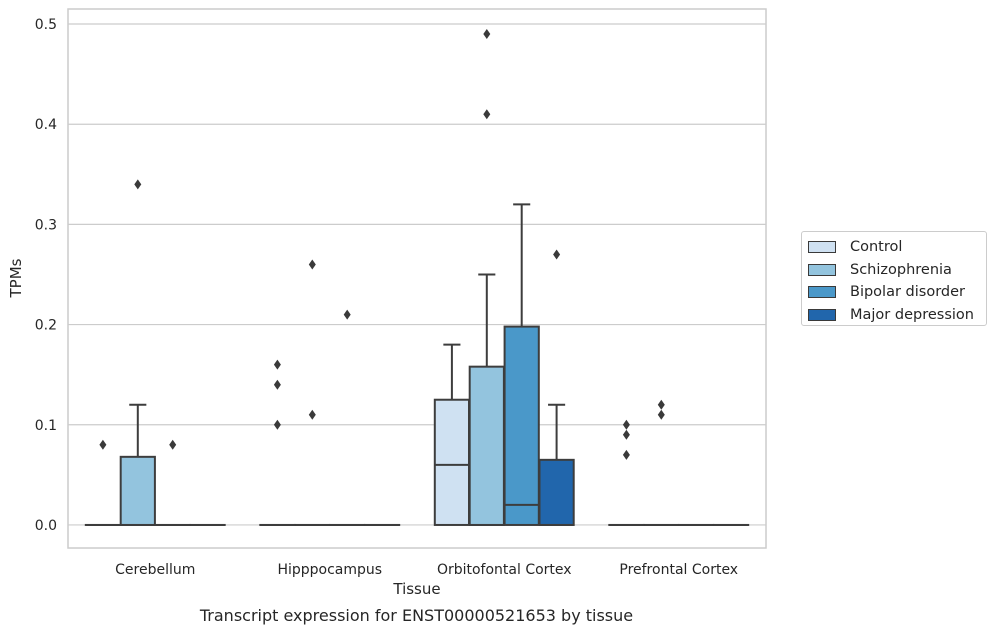  Describe the element at coordinates (912, 314) in the screenshot. I see `legend-label: Major depression` at that location.